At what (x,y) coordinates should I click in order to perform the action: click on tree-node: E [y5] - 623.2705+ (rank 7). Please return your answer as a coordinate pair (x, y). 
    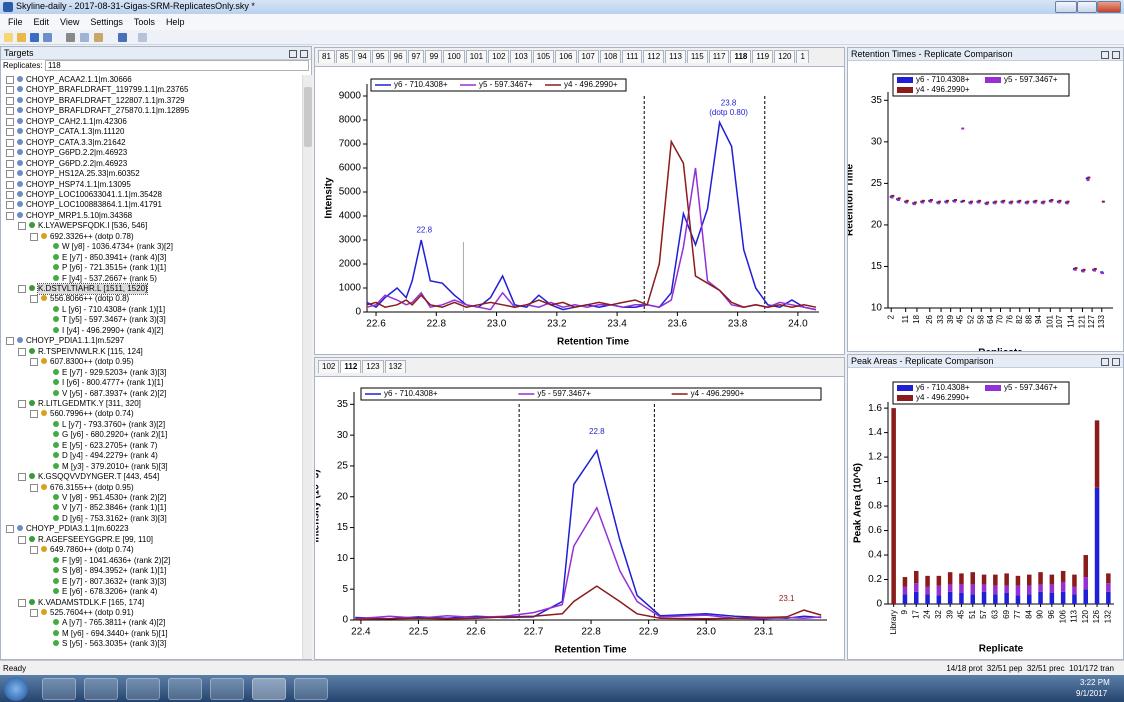
    Looking at the image, I should click on (110, 445).